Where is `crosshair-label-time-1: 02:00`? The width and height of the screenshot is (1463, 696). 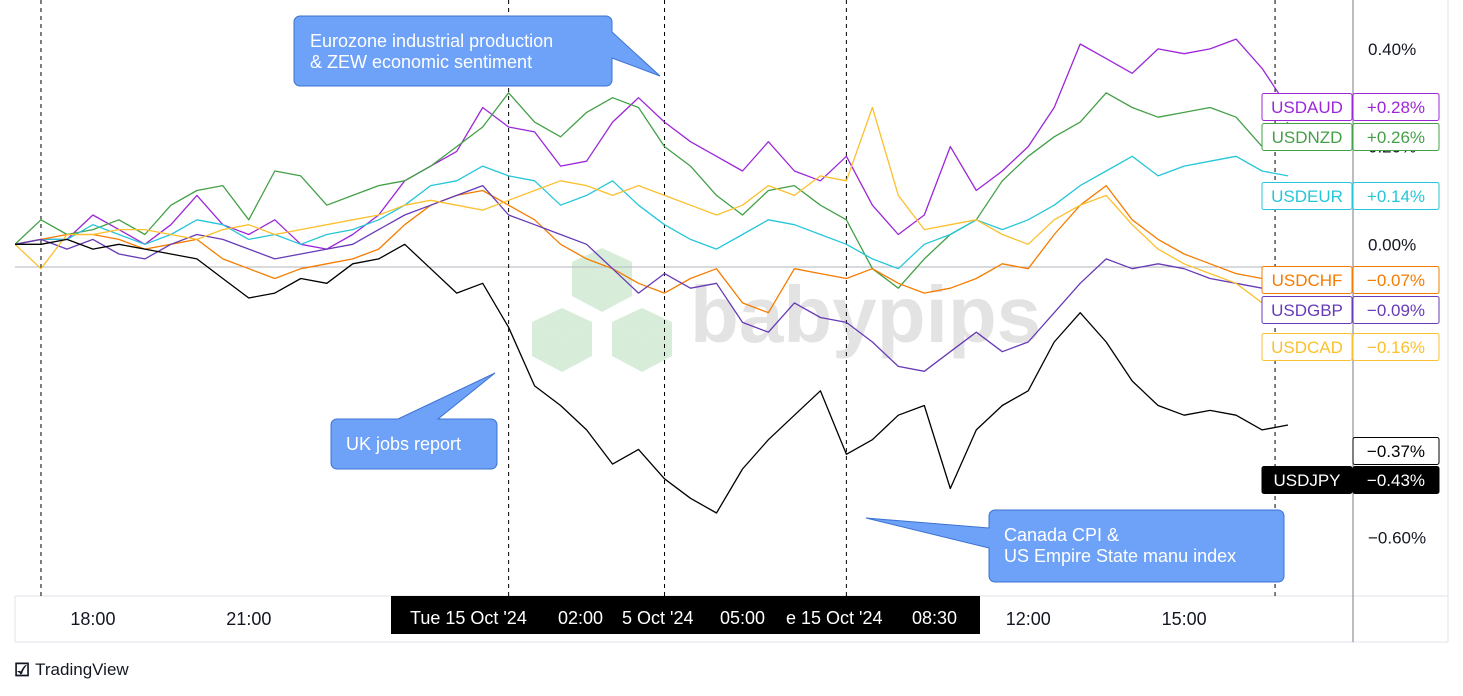
crosshair-label-time-1: 02:00 is located at coordinates (580, 618).